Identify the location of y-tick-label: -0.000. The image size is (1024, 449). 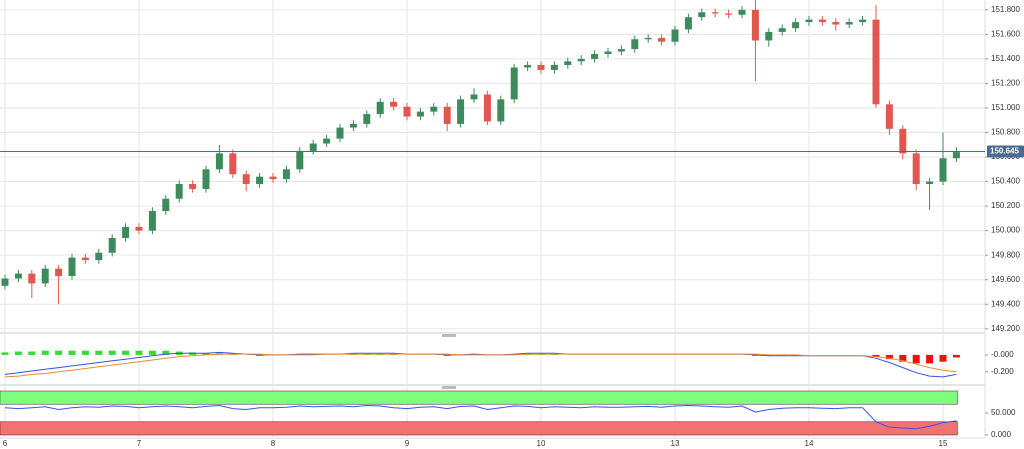
(1002, 354).